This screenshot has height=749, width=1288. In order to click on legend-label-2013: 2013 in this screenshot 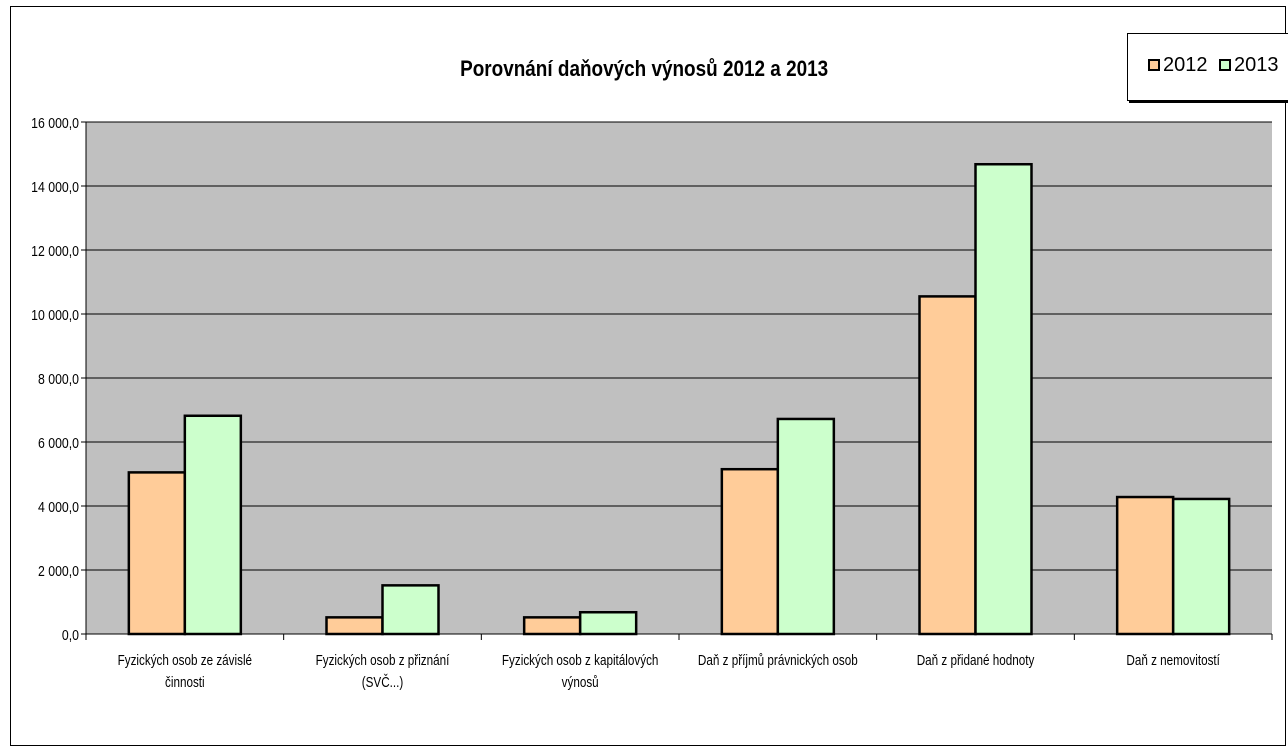, I will do `click(1256, 64)`.